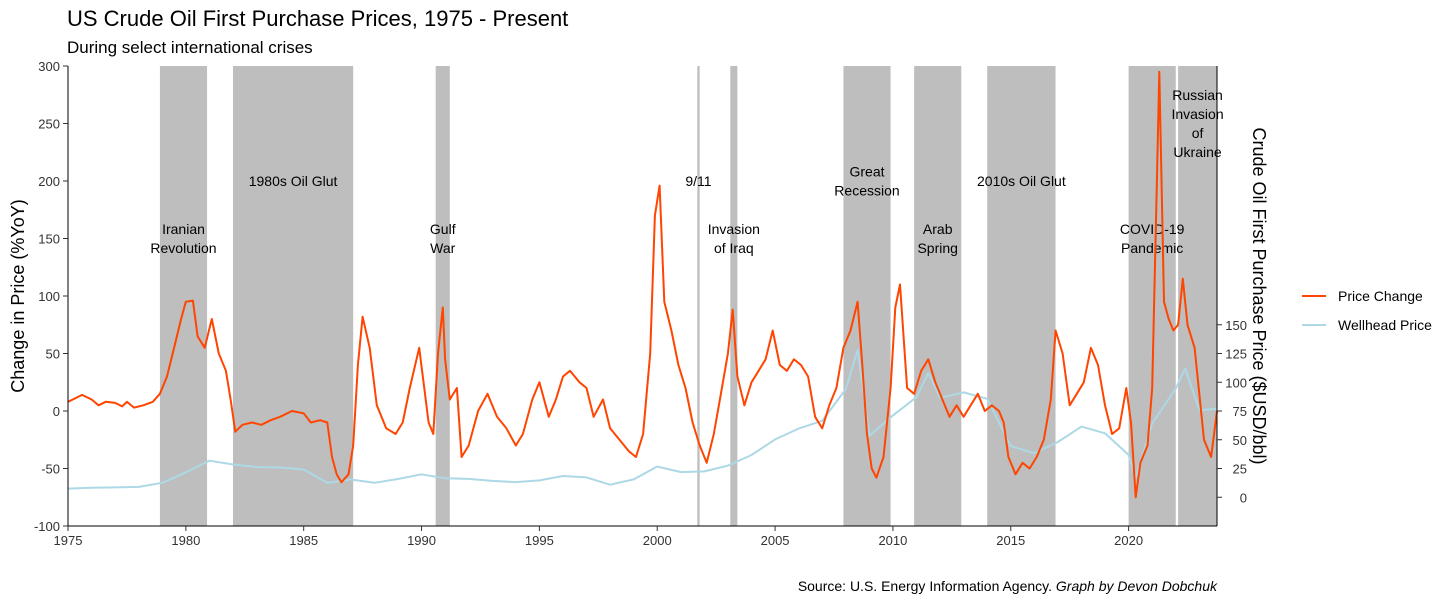  I want to click on y2-tick-label: 125, so click(1236, 354).